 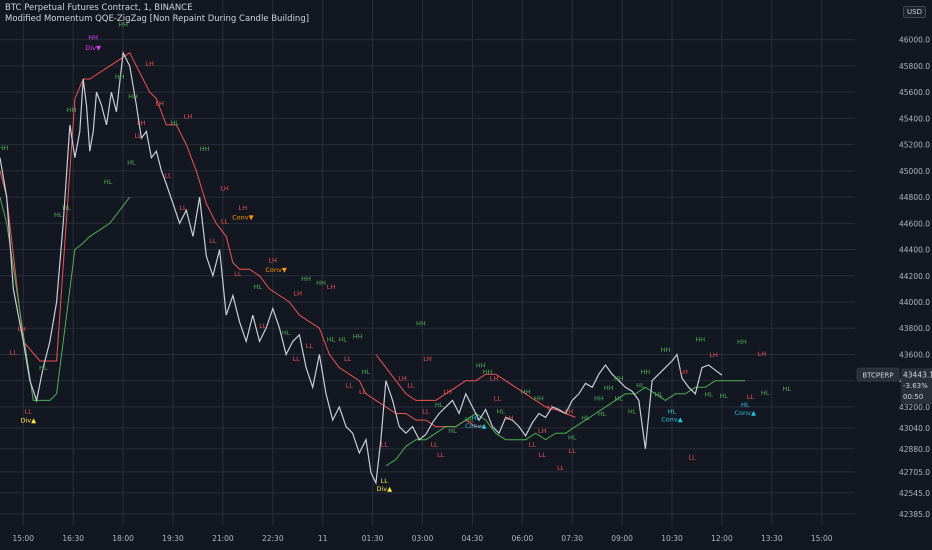 I want to click on zigzag-label-69: HL, so click(x=469, y=419).